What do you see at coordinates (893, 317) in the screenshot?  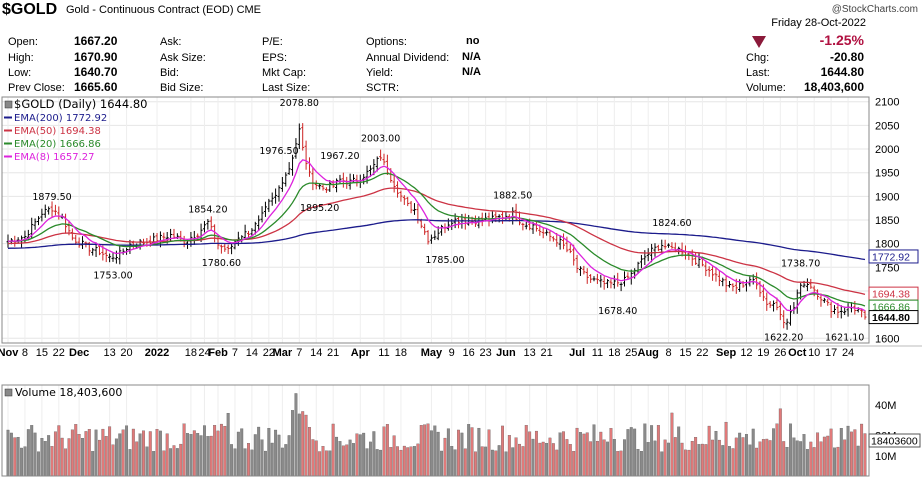 I see `price-tag-box` at bounding box center [893, 317].